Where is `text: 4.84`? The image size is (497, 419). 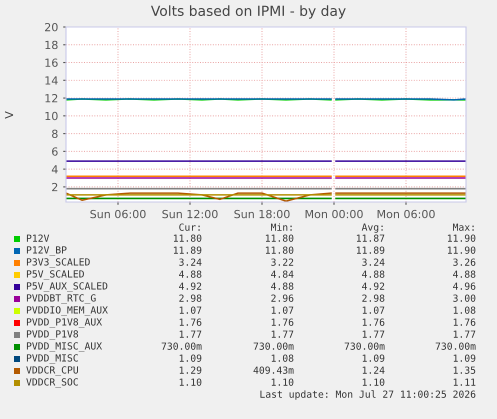
text: 4.84 is located at coordinates (282, 274).